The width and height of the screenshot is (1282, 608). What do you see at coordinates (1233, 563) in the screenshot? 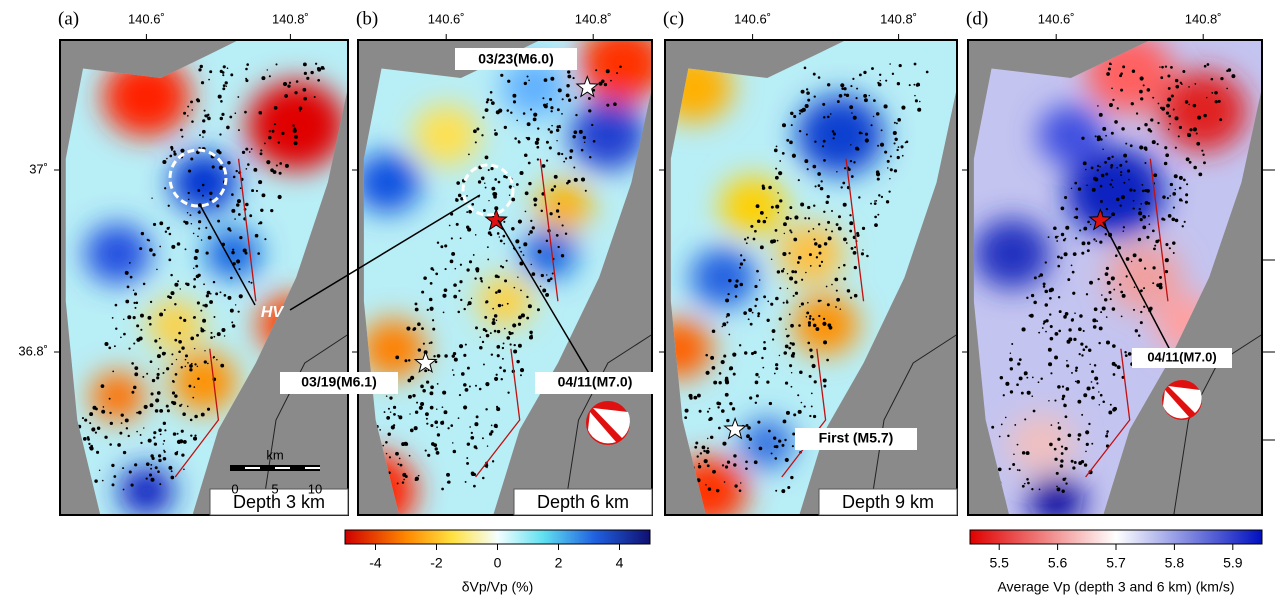
I see `colorbar-tick-label: 5.9` at bounding box center [1233, 563].